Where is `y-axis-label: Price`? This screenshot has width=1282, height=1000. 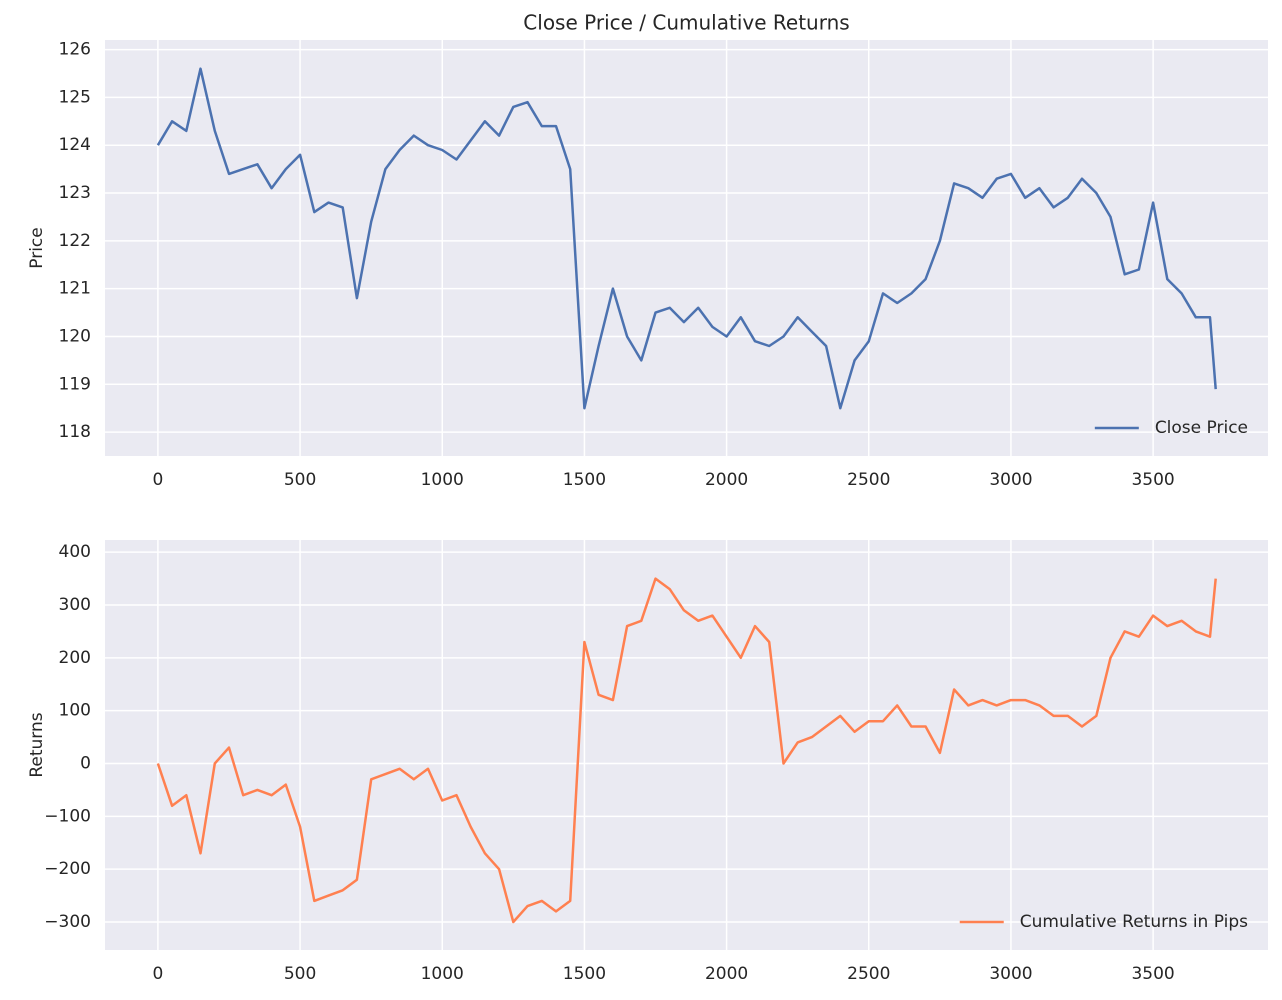
y-axis-label: Price is located at coordinates (37, 247).